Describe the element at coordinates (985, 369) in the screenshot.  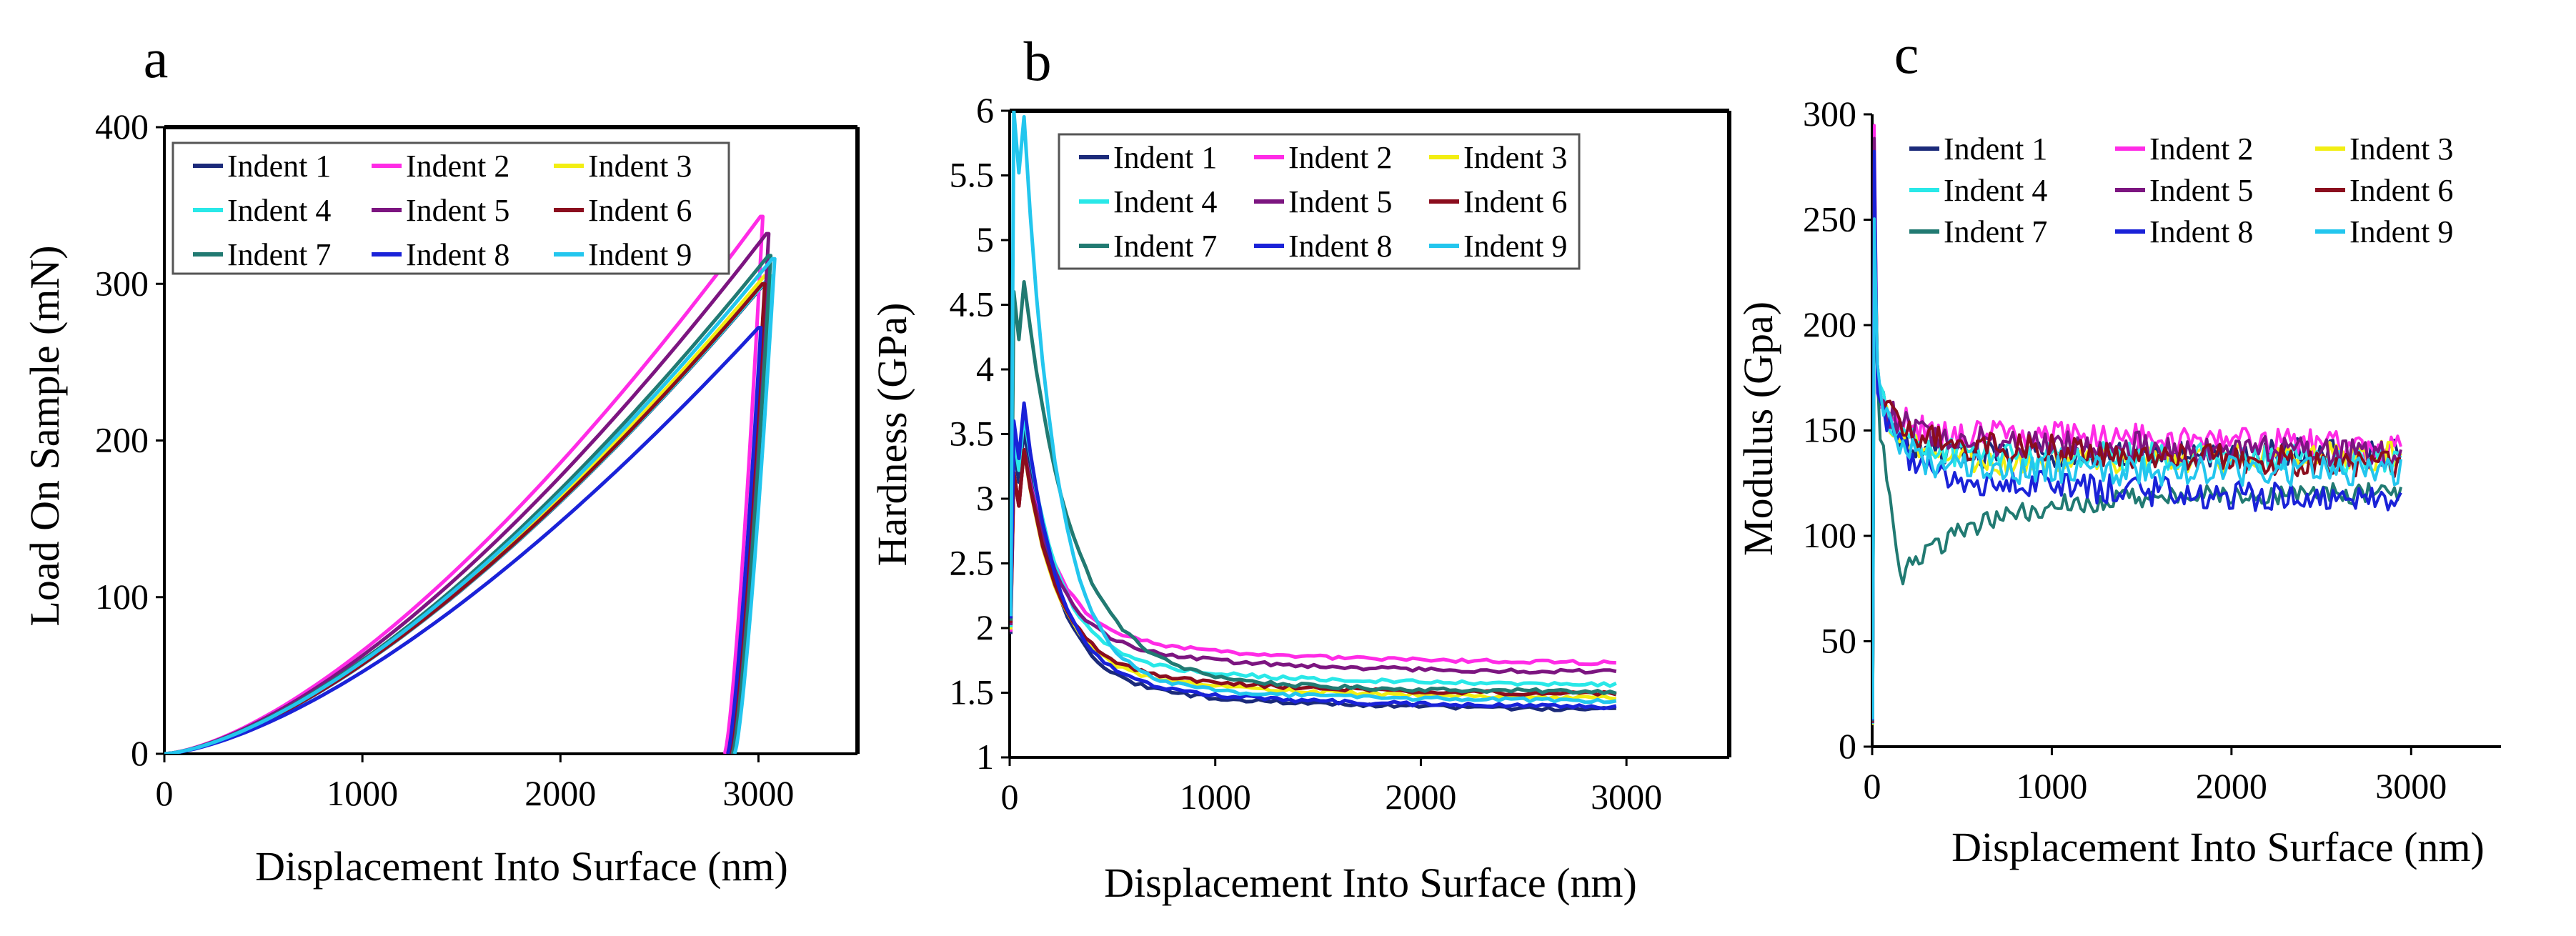
I see `y-tick-label: 4` at that location.